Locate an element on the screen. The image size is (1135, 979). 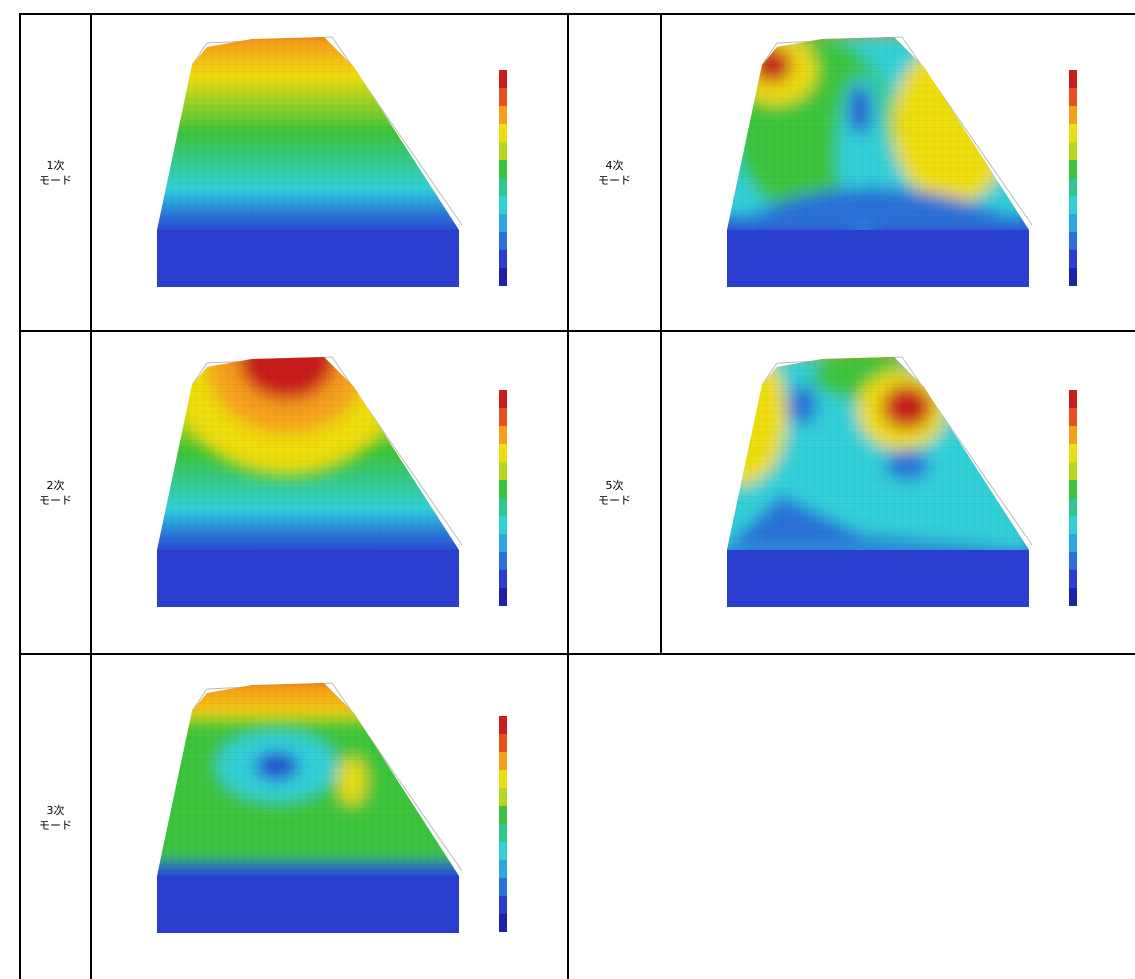
mode-label: 3次モード is located at coordinates (55, 816).